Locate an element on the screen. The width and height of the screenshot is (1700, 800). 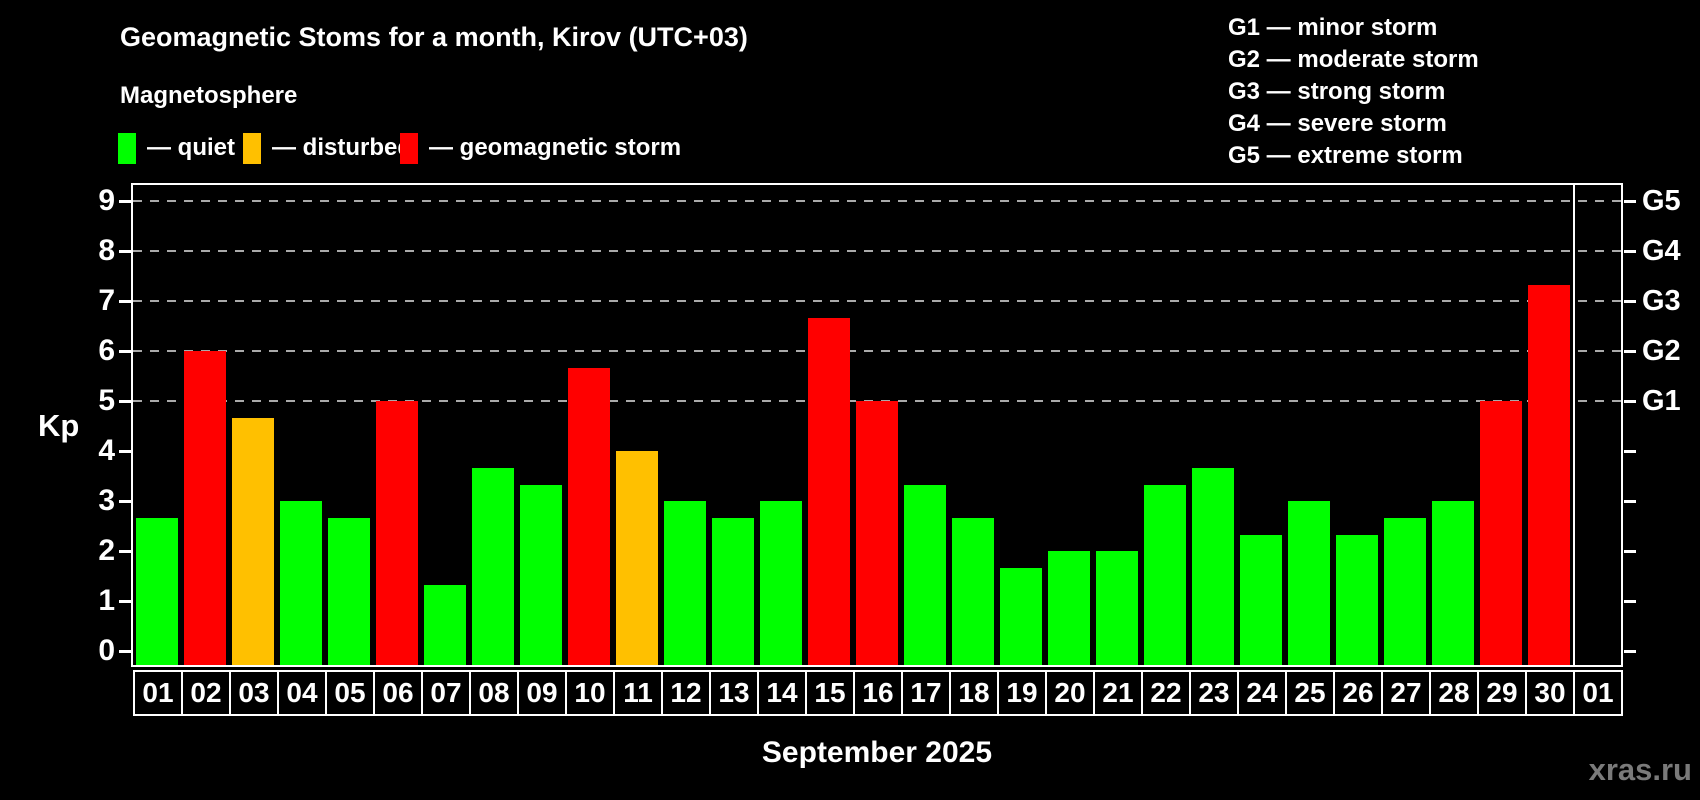
g-axis-label-G2: G2 is located at coordinates (1661, 351).